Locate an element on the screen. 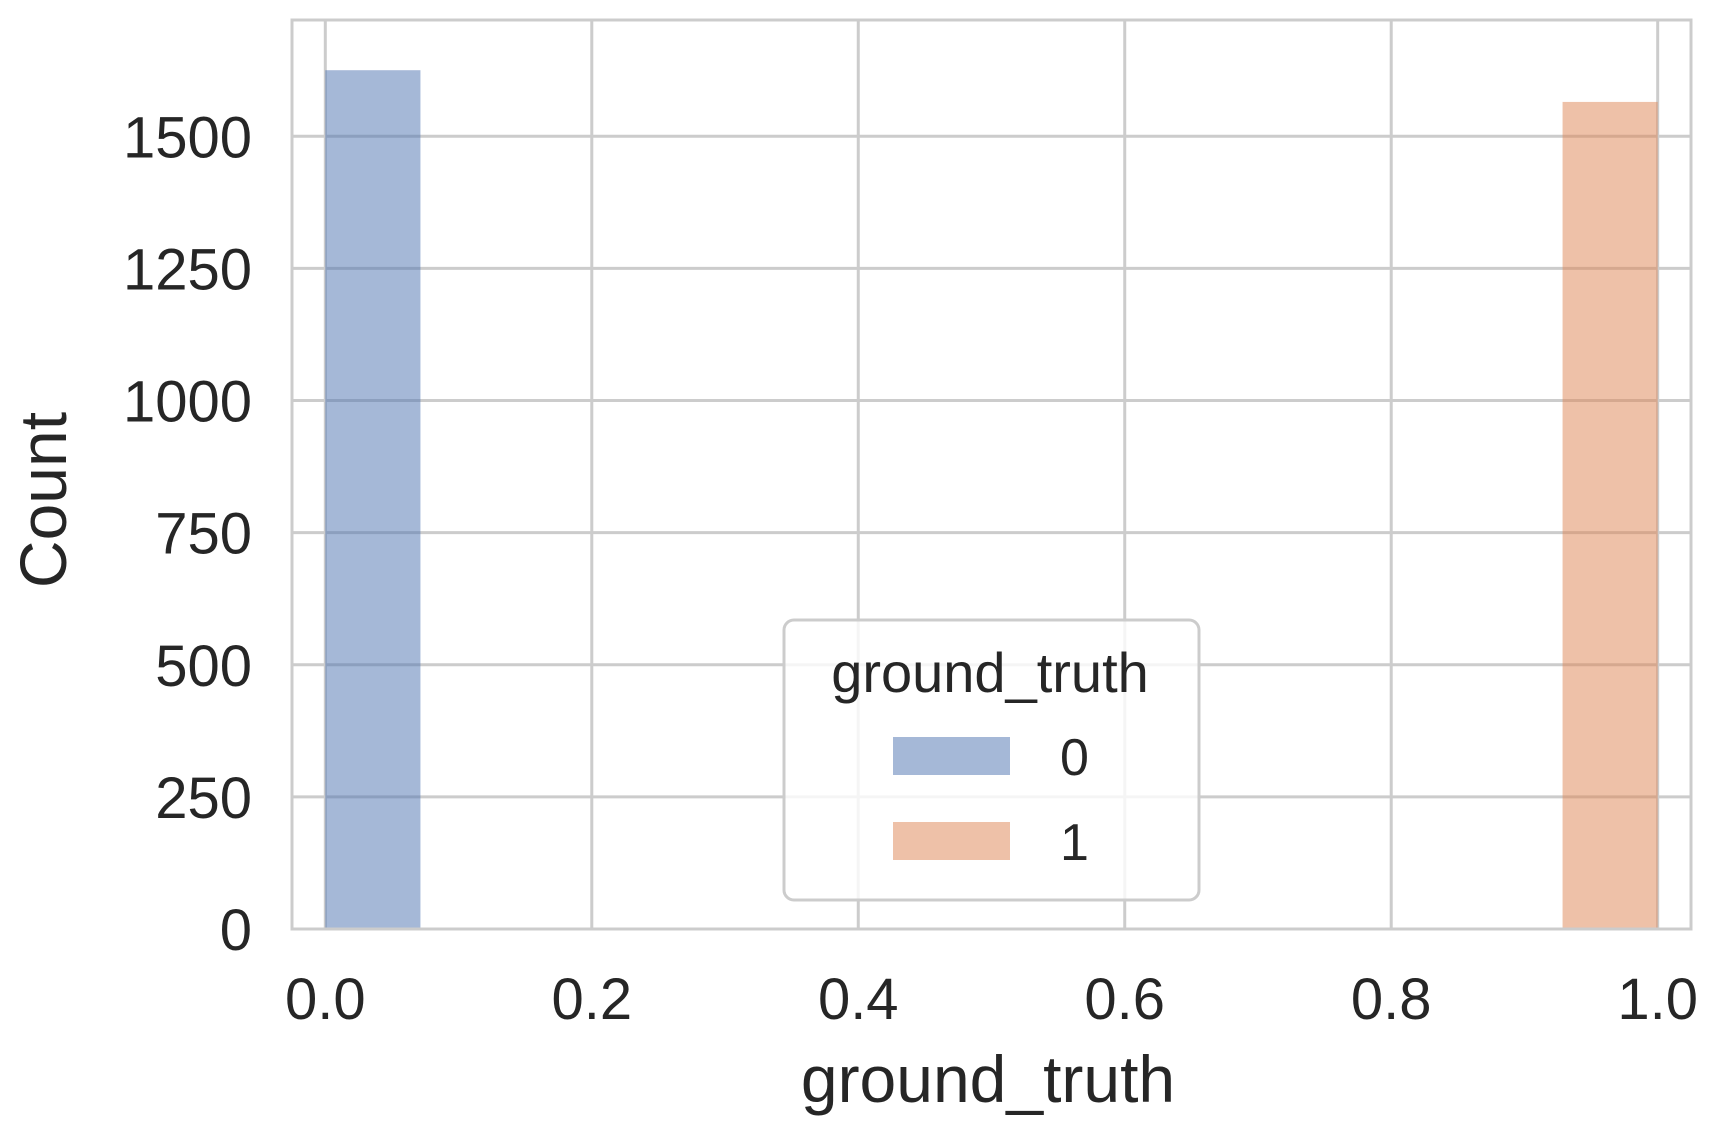 The width and height of the screenshot is (1709, 1132). y-tick-label: 500 is located at coordinates (203, 666).